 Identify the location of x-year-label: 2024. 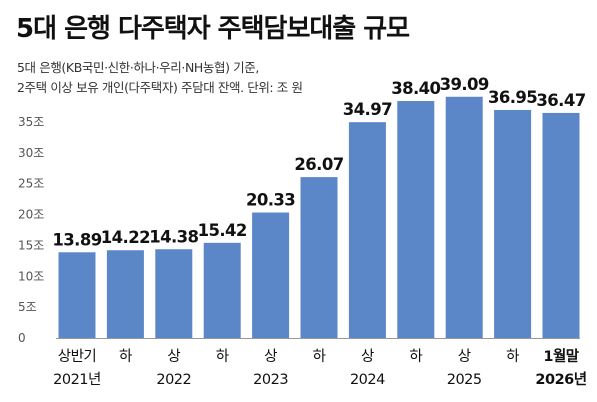
(367, 380).